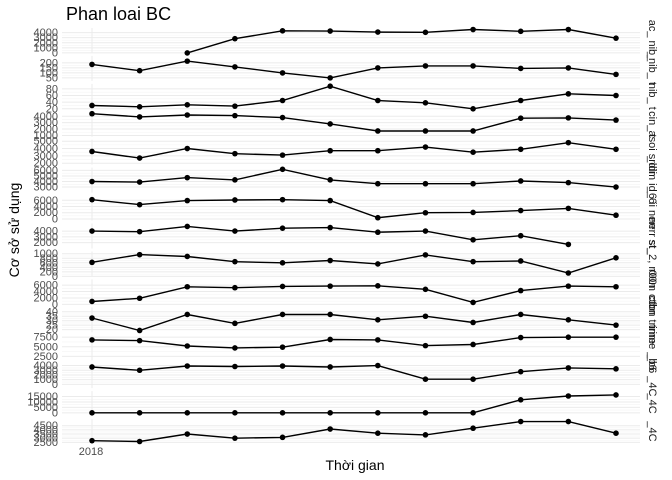  Describe the element at coordinates (652, 403) in the screenshot. I see `panel-14-strip-label: _4C` at that location.